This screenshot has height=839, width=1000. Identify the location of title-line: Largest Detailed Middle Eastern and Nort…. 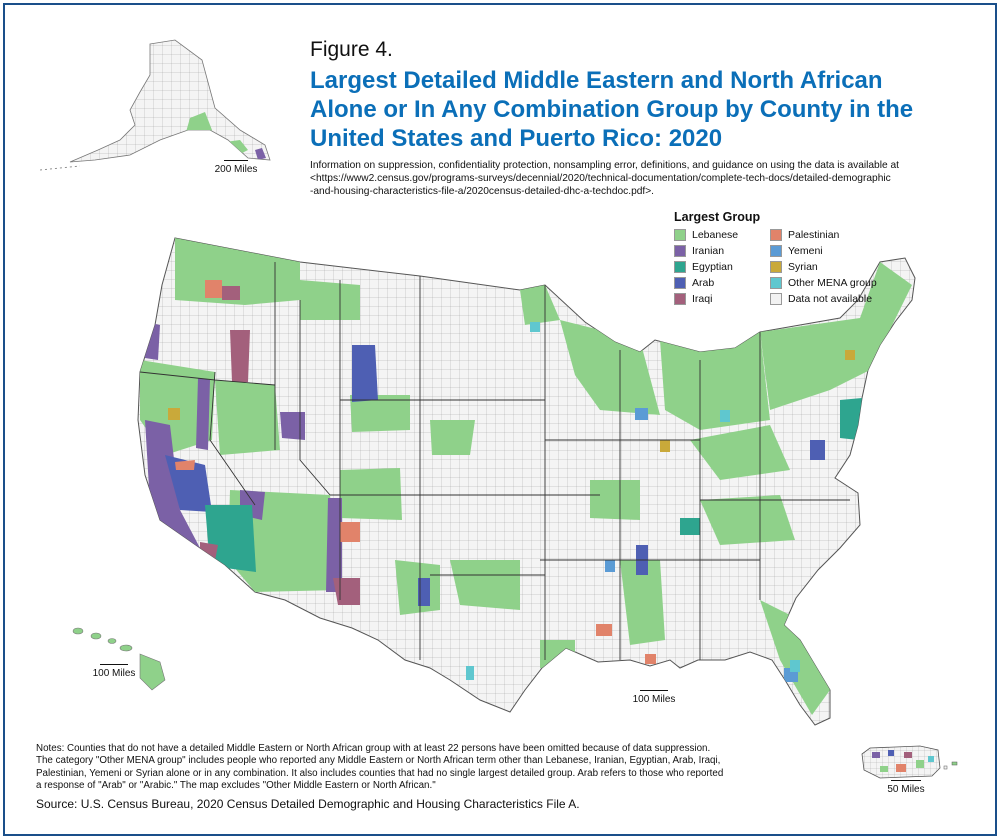
(596, 80).